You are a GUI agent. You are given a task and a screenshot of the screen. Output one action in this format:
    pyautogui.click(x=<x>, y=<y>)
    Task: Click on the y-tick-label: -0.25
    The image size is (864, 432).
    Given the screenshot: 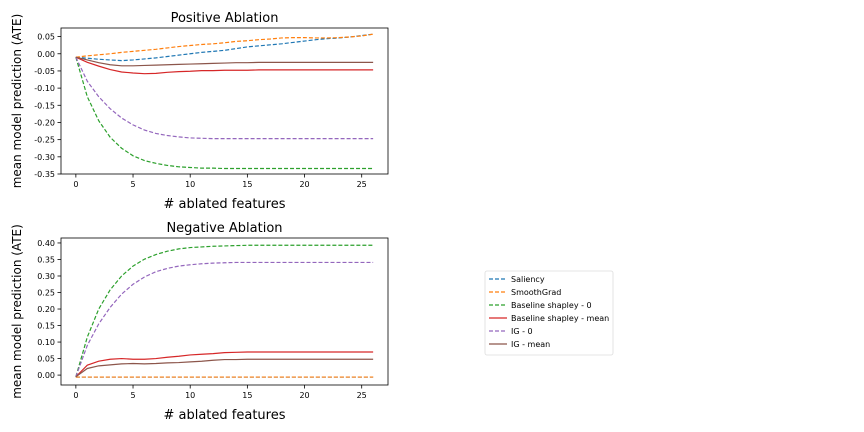 What is the action you would take?
    pyautogui.click(x=44, y=140)
    